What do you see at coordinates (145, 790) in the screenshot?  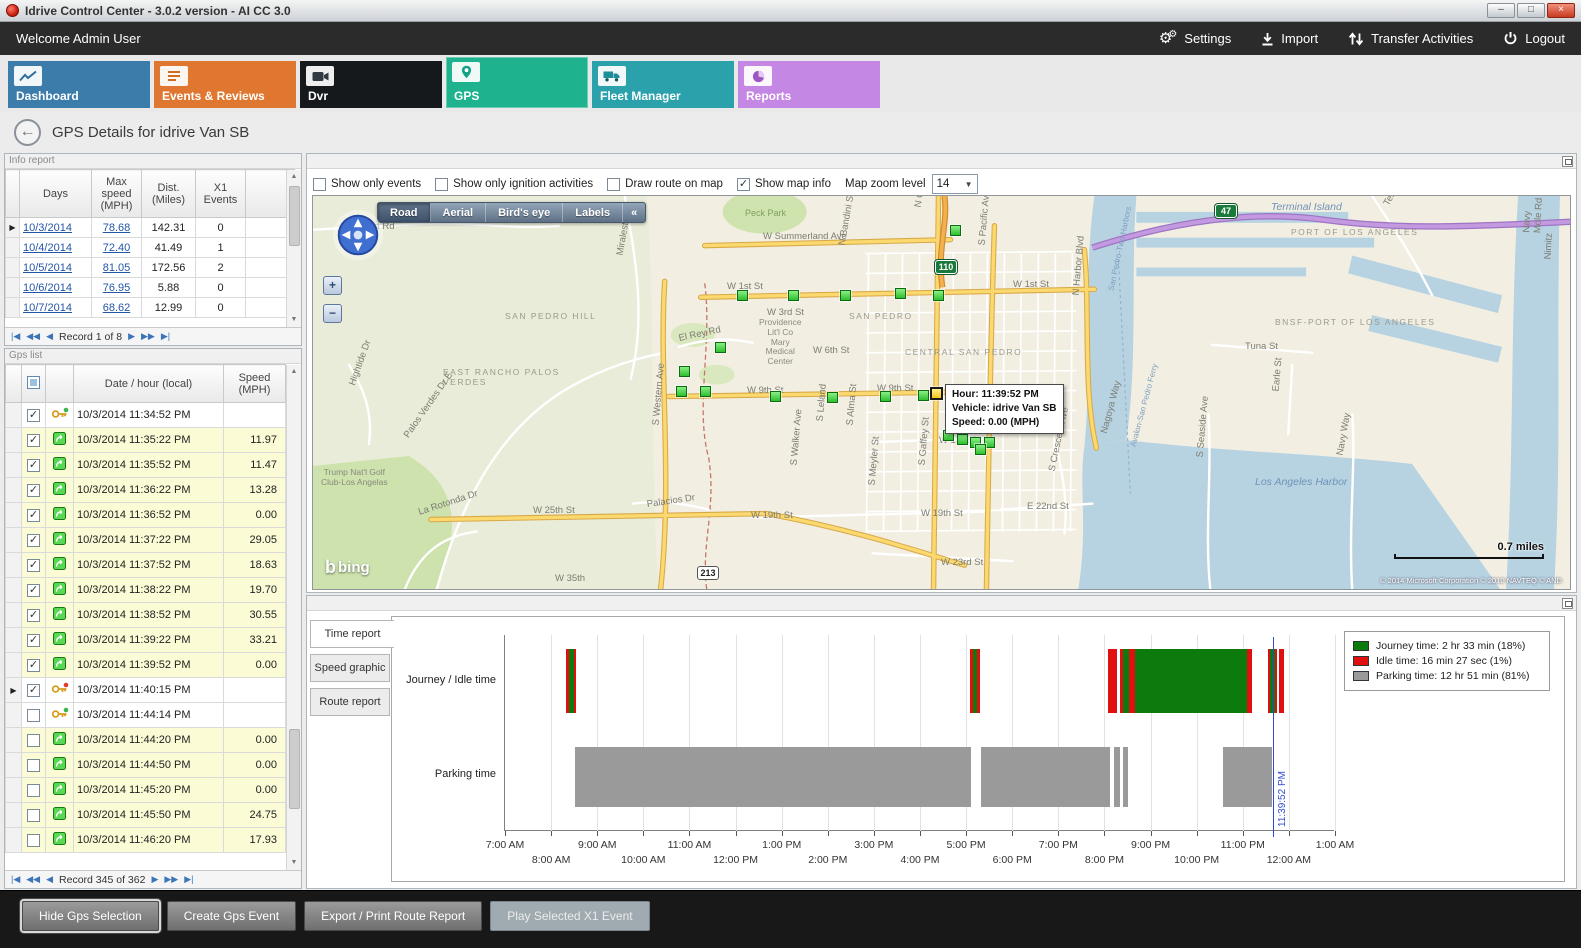 I see `gps-list-row: 10/3/2014 11:45:20 PM 0.00` at bounding box center [145, 790].